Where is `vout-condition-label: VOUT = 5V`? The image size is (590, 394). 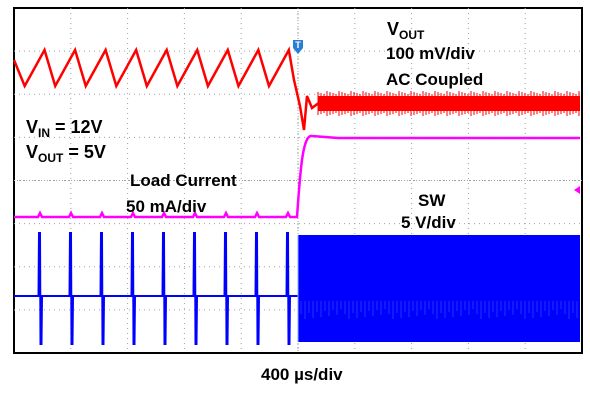 vout-condition-label: VOUT = 5V is located at coordinates (66, 153).